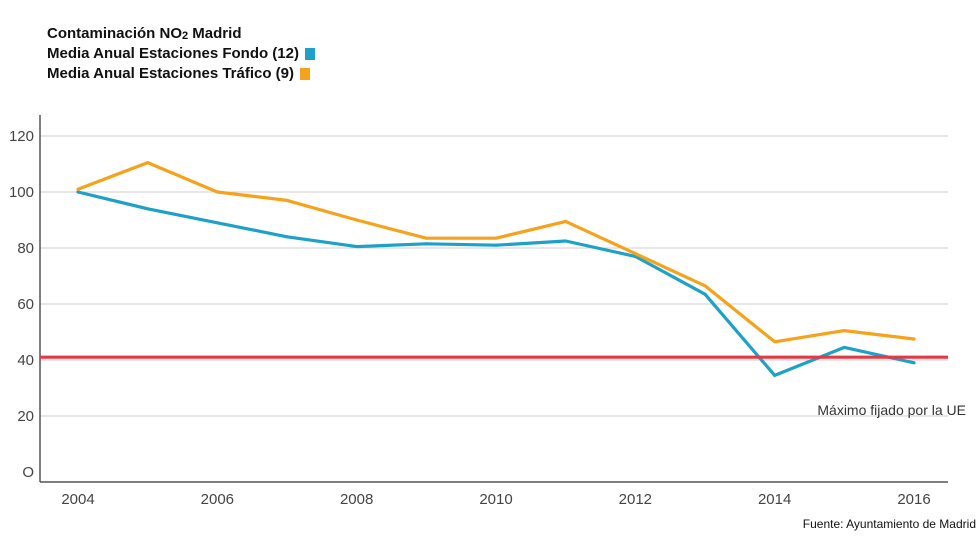 The width and height of the screenshot is (980, 542). Describe the element at coordinates (173, 53) in the screenshot. I see `legend-label-fondo: Media Anual Estaciones Fondo (12)` at that location.